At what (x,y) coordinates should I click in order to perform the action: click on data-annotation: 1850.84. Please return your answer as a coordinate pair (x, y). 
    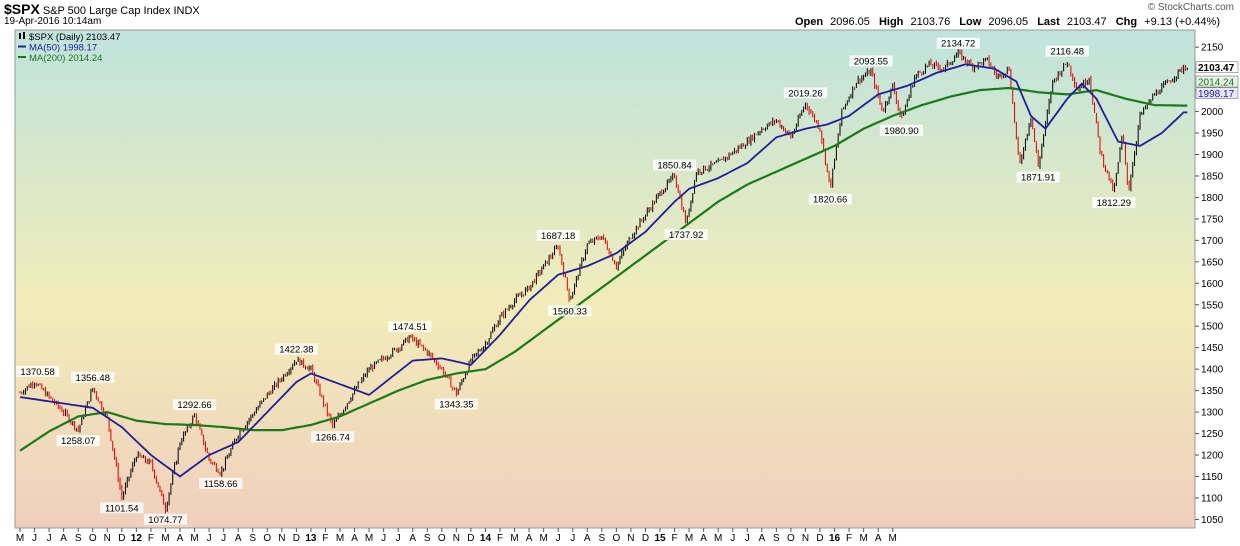
    Looking at the image, I should click on (674, 165).